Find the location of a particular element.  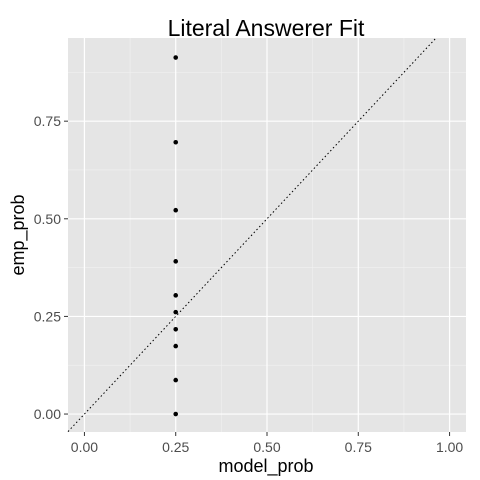

x-tick-label: 0.25 is located at coordinates (175, 447).